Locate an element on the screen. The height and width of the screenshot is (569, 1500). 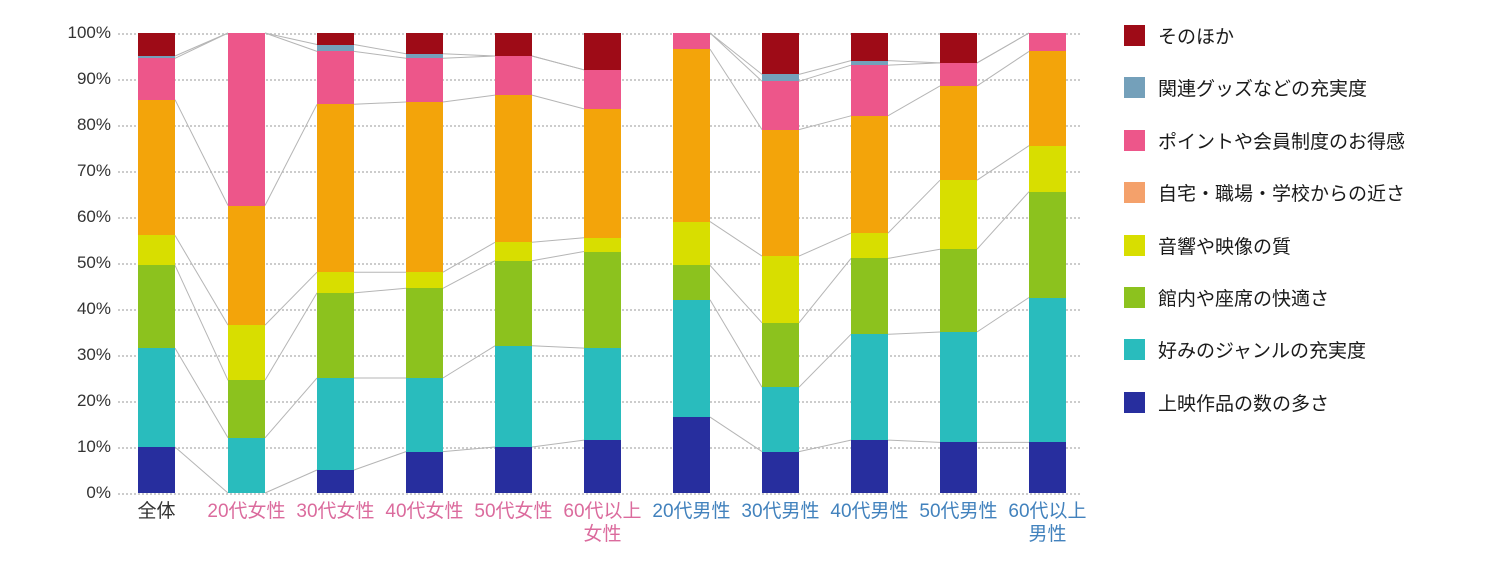
legend-item-0: そのほか is located at coordinates (1179, 35).